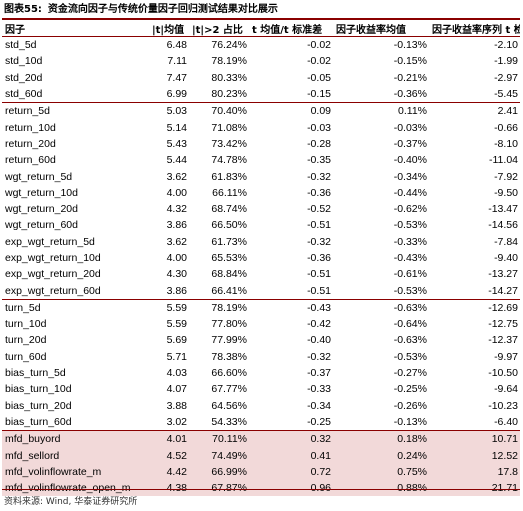 This screenshot has width=523, height=511. I want to click on cell-return-t-test: -12.75, so click(503, 324).